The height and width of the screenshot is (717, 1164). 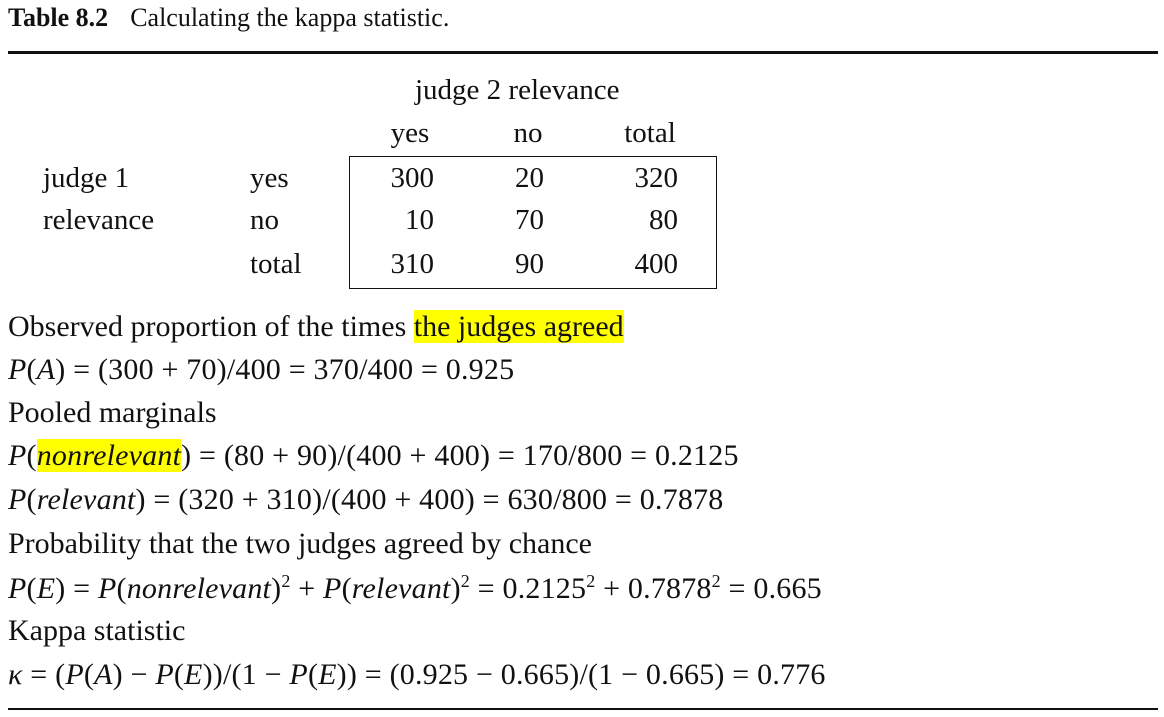 What do you see at coordinates (99, 220) in the screenshot?
I see `row-group-header-line2: relevance` at bounding box center [99, 220].